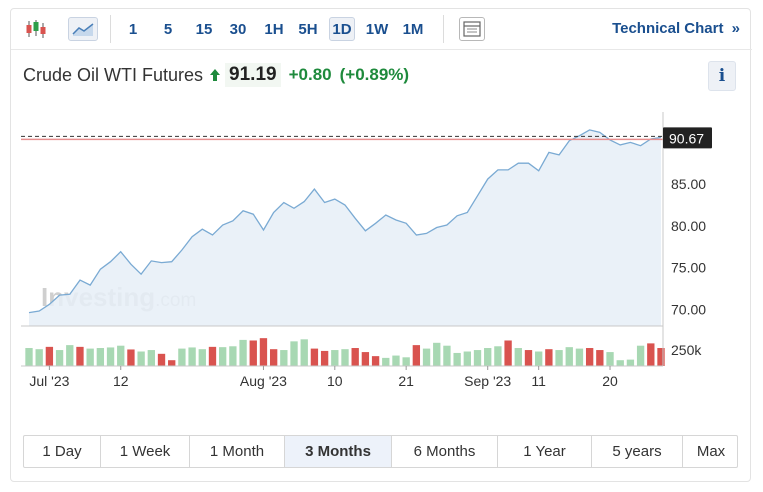 The image size is (763, 492). I want to click on x-tick-label: 21, so click(406, 381).